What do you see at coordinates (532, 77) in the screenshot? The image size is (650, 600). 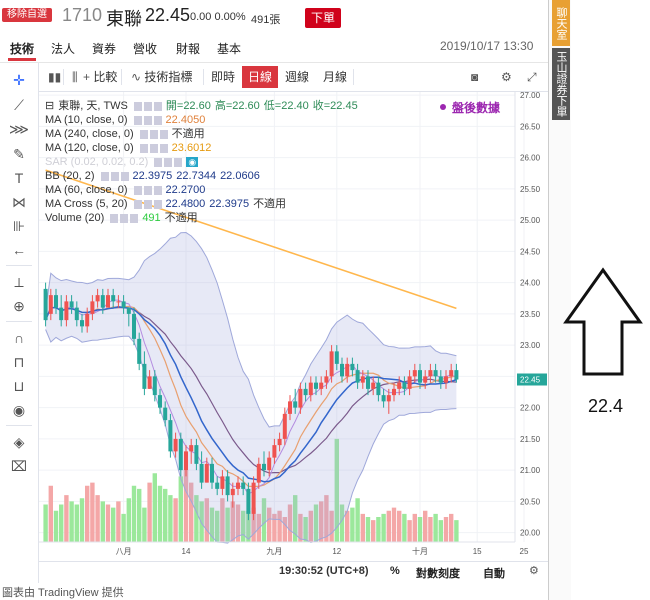 I see `expand-icon: ⤢` at bounding box center [532, 77].